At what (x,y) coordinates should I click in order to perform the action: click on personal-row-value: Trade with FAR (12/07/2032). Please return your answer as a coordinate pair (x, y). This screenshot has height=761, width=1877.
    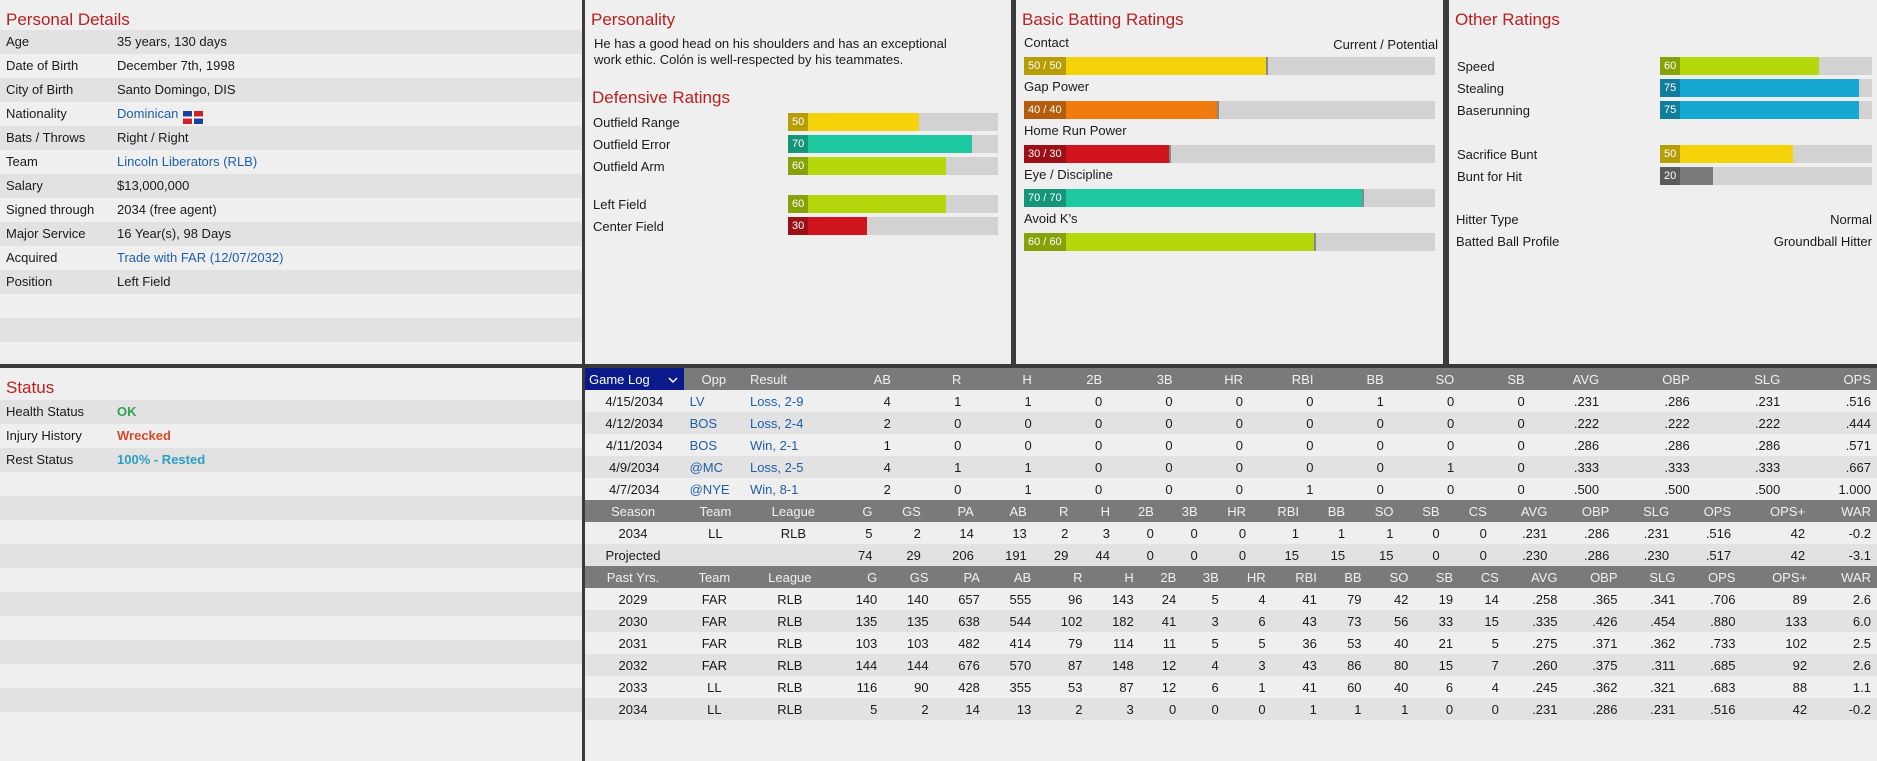
    Looking at the image, I should click on (200, 257).